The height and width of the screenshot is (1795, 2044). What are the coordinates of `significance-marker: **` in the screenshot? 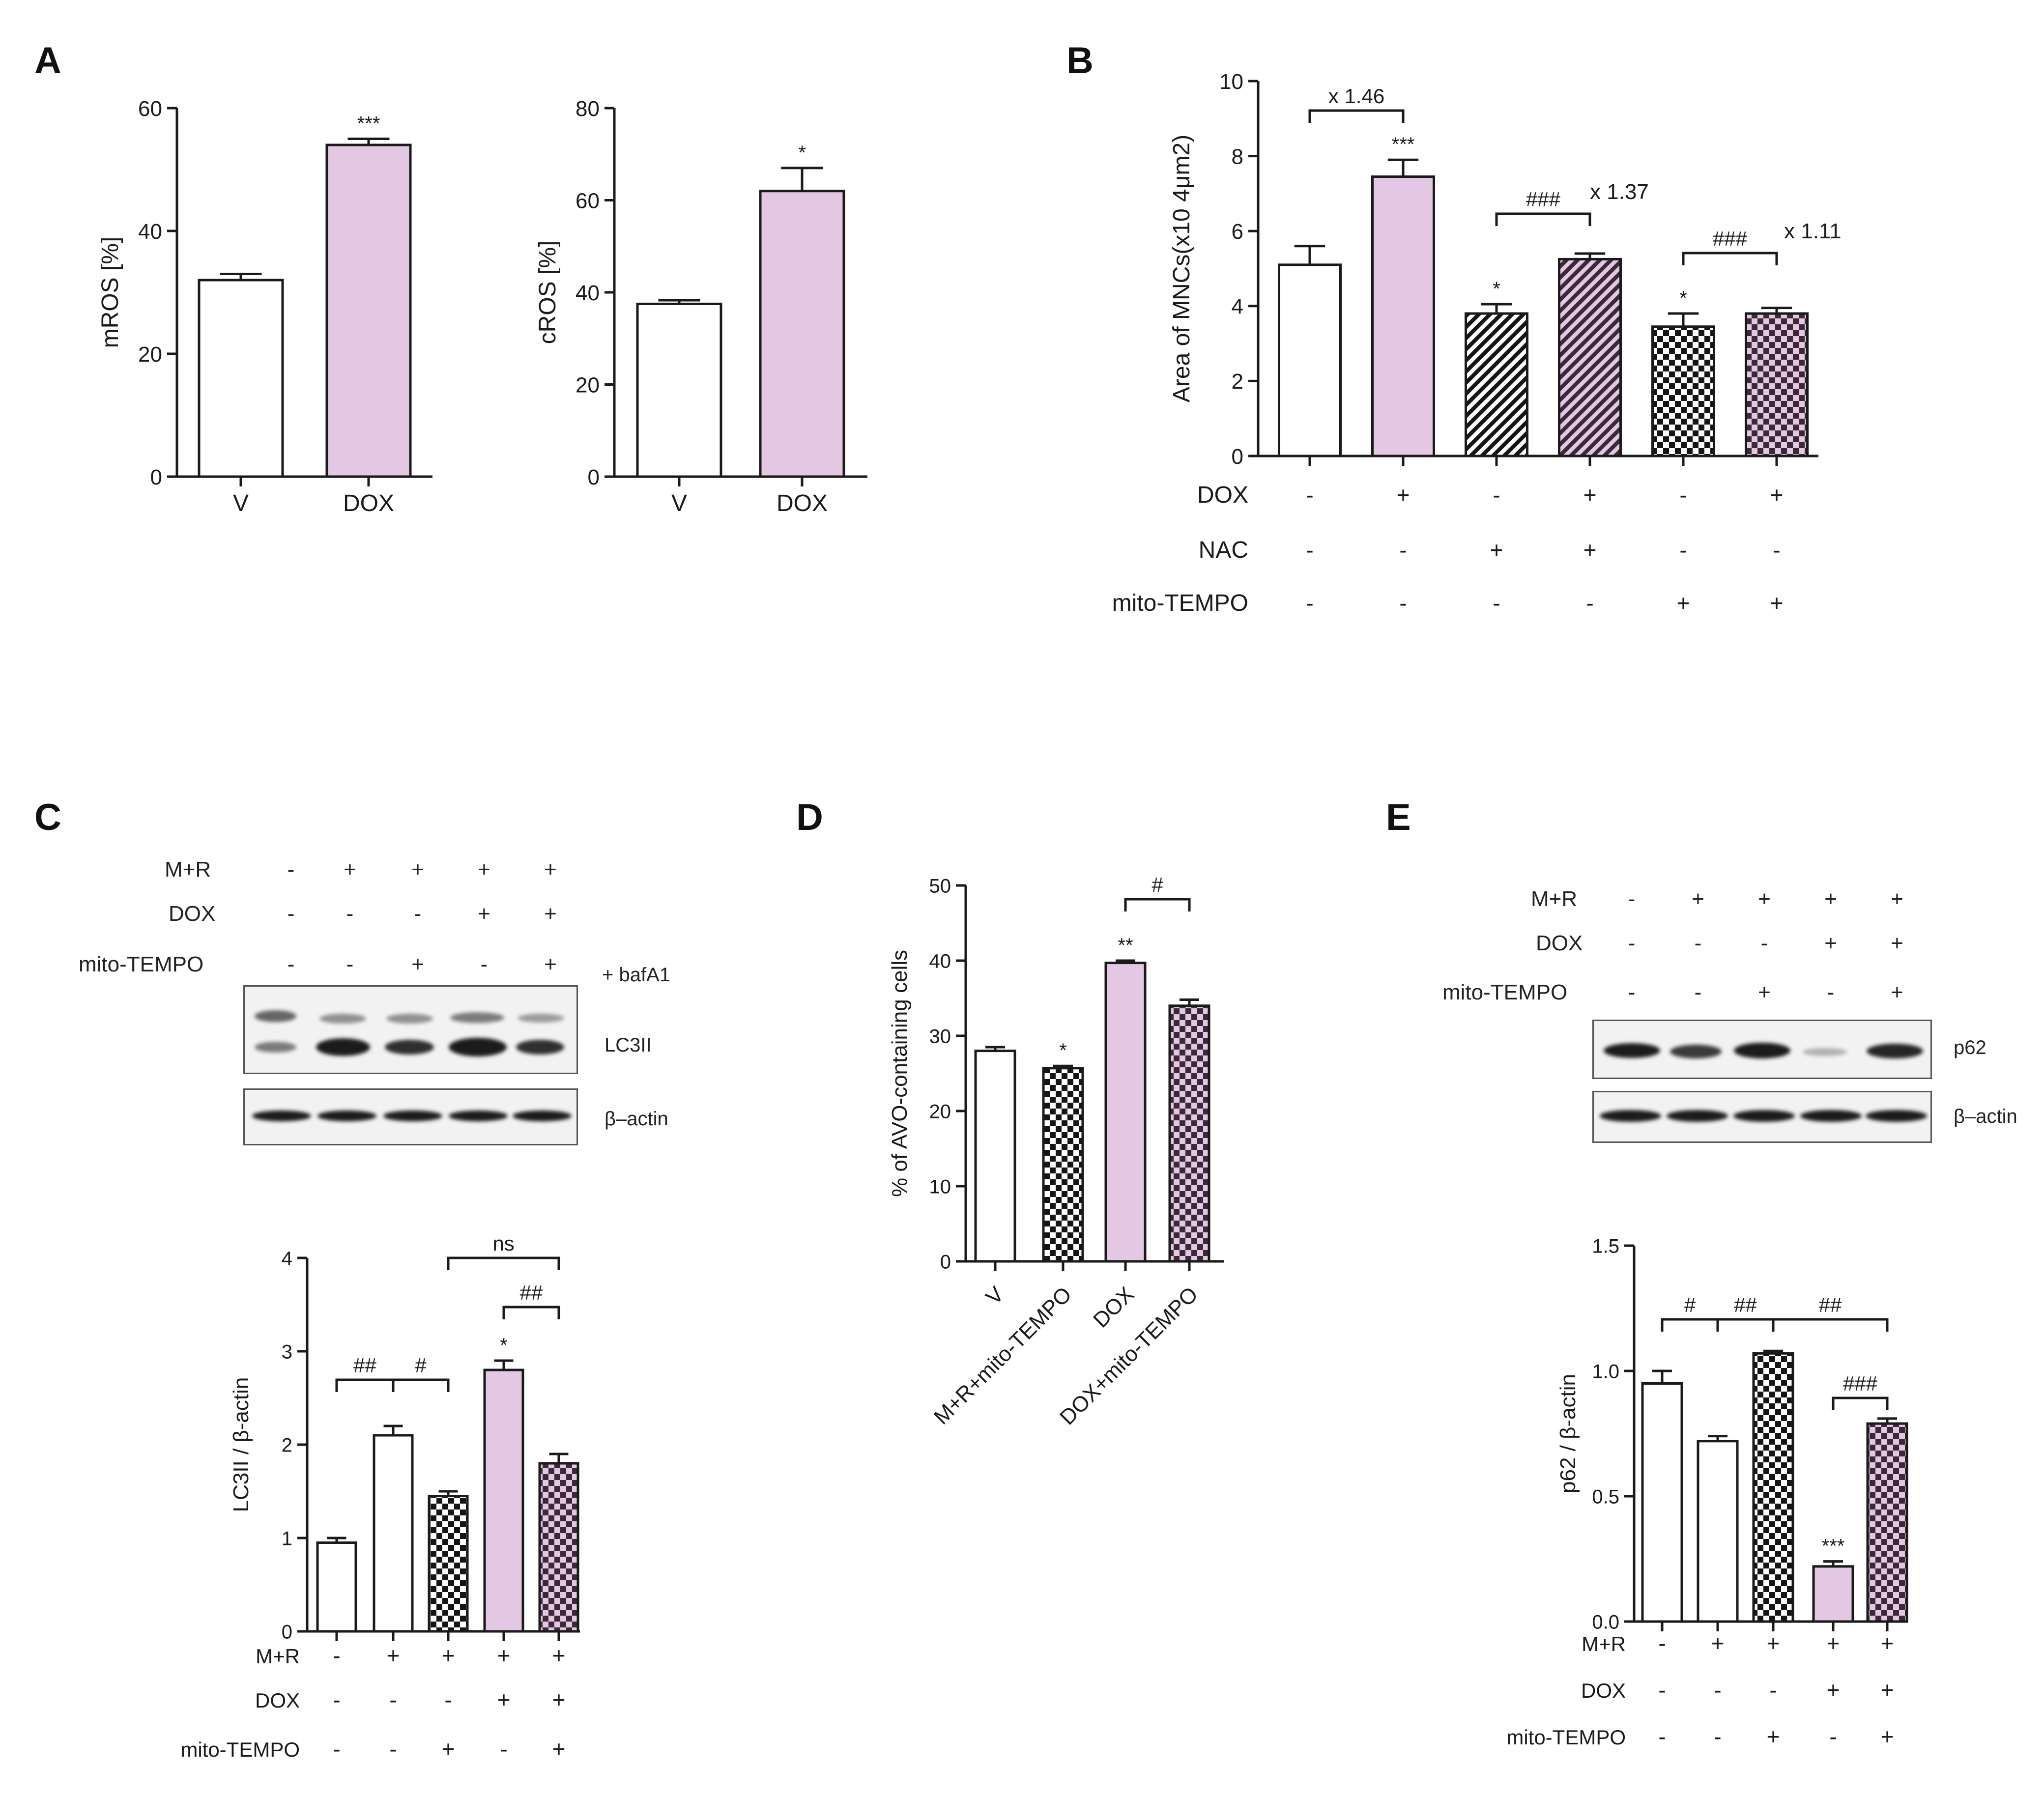 It's located at (1125, 946).